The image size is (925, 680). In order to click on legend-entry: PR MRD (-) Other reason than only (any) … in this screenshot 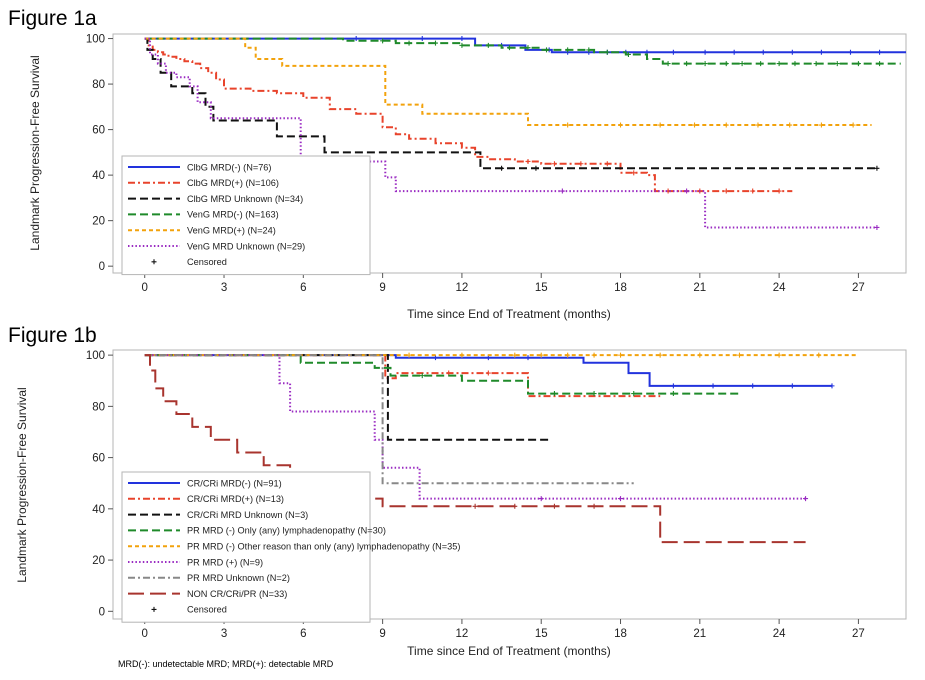, I will do `click(323, 547)`.